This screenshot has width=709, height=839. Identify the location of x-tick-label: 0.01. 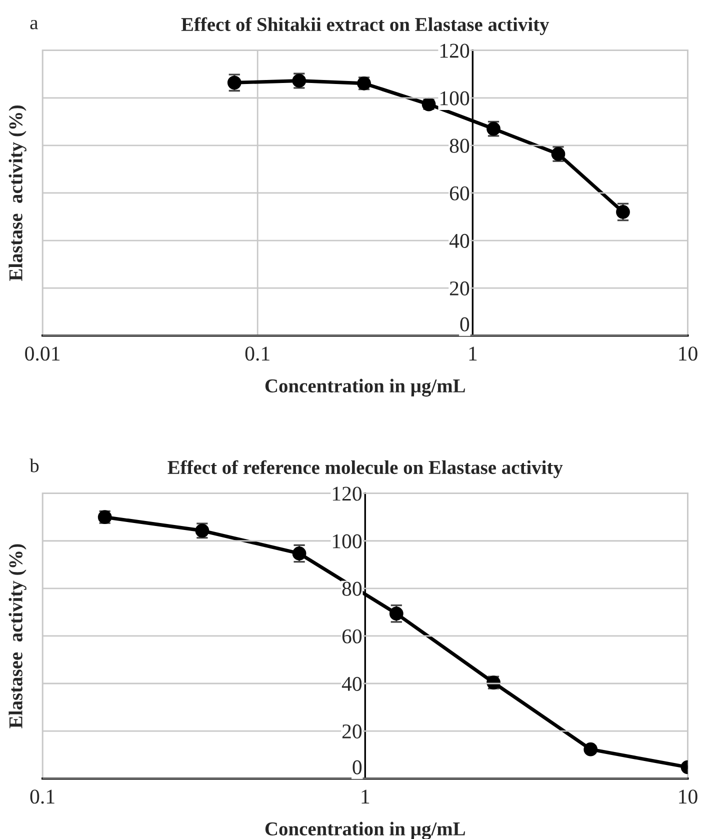
(42, 353).